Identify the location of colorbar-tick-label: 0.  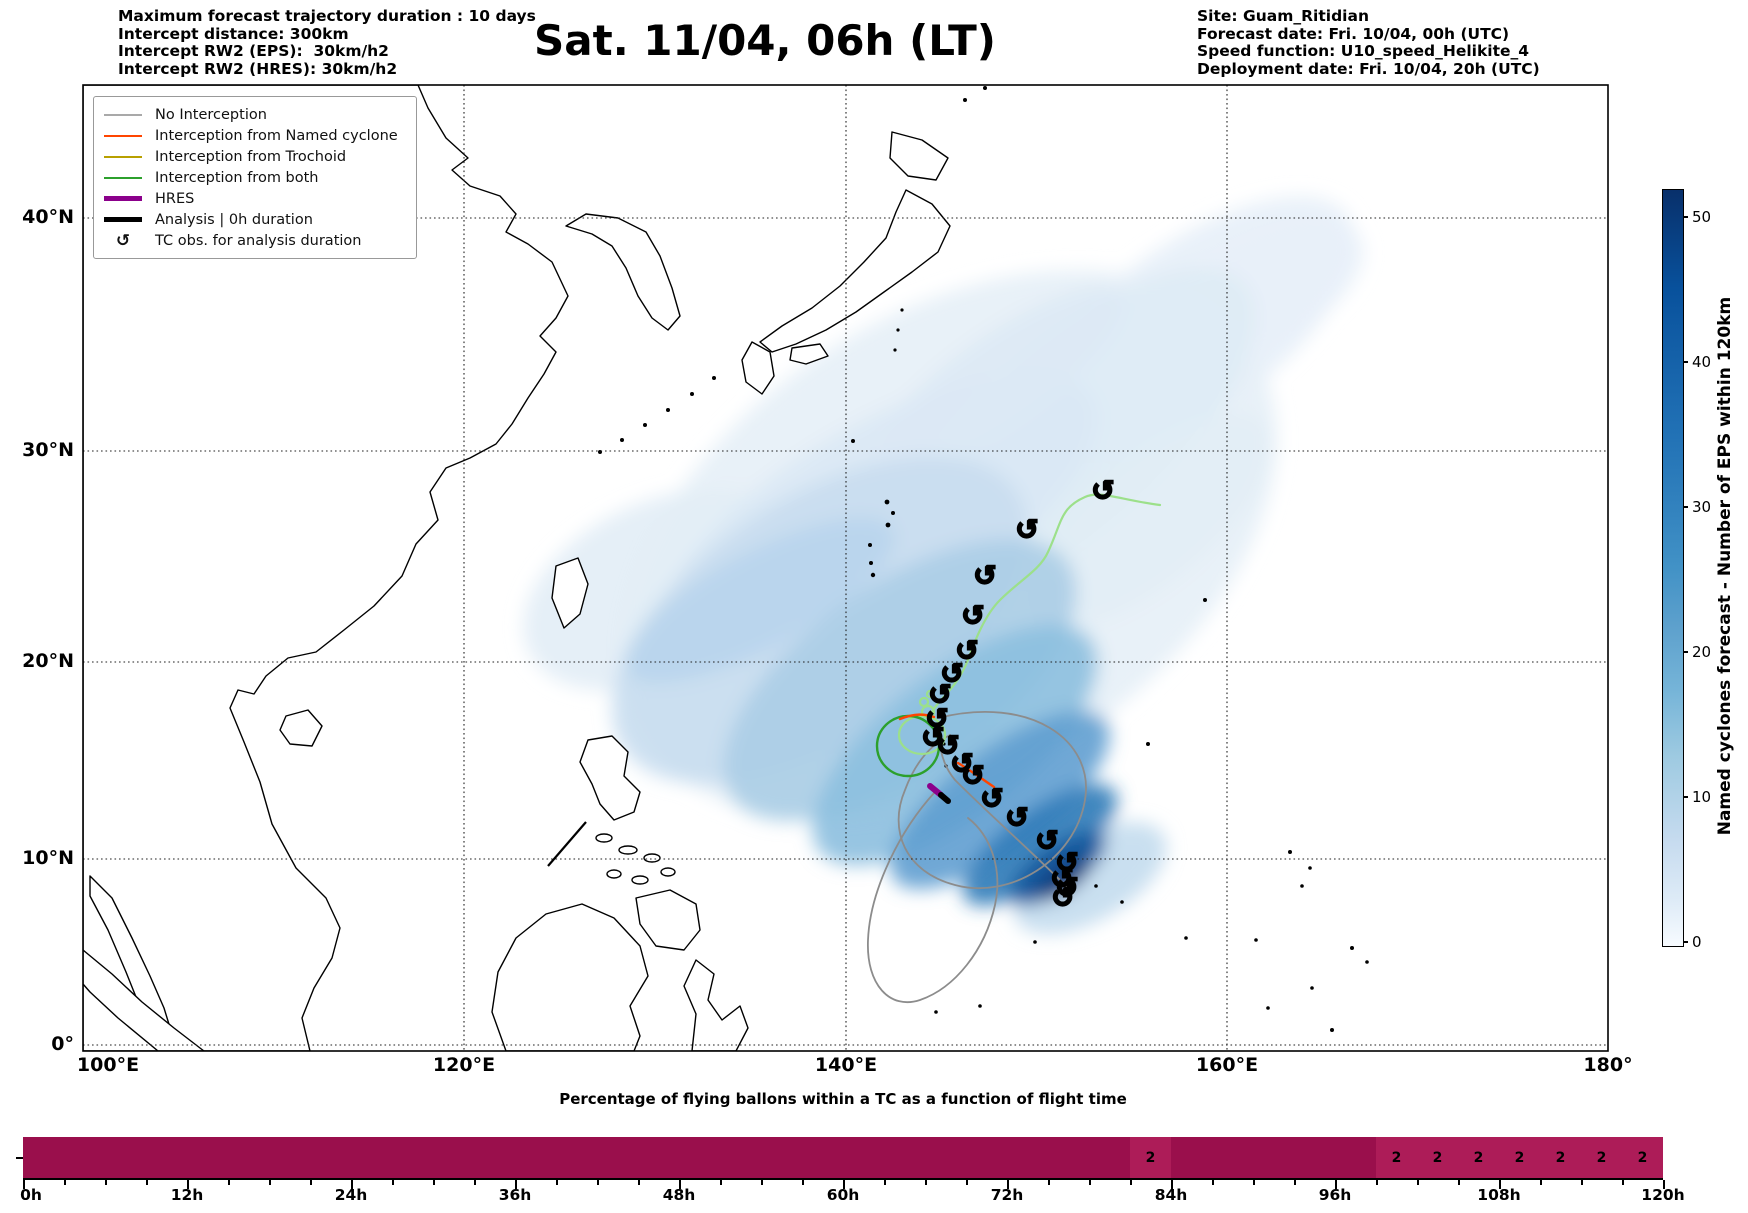
(1697, 942).